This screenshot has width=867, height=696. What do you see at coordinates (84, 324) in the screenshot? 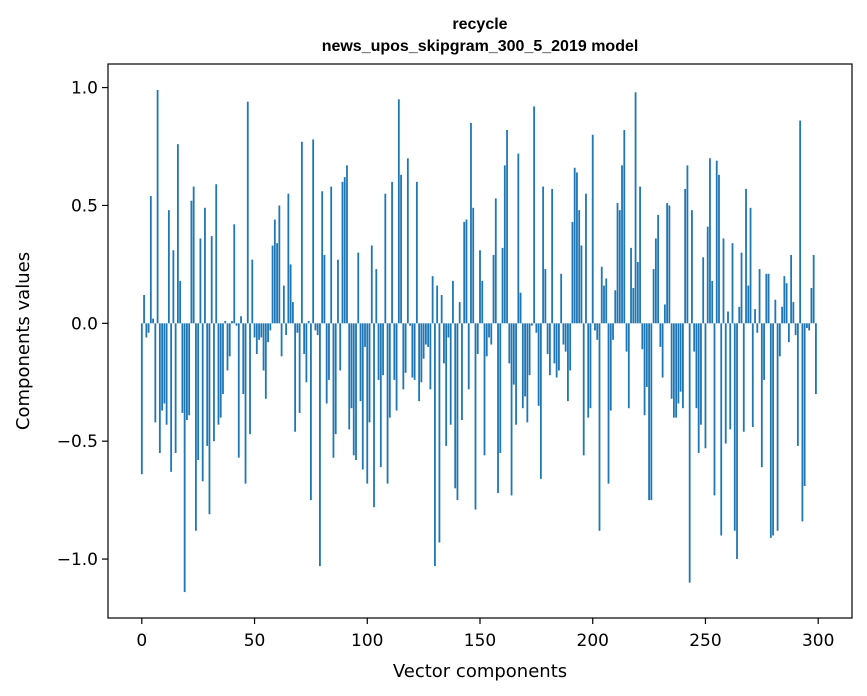
I see `y-tick-label: 0.0` at bounding box center [84, 324].